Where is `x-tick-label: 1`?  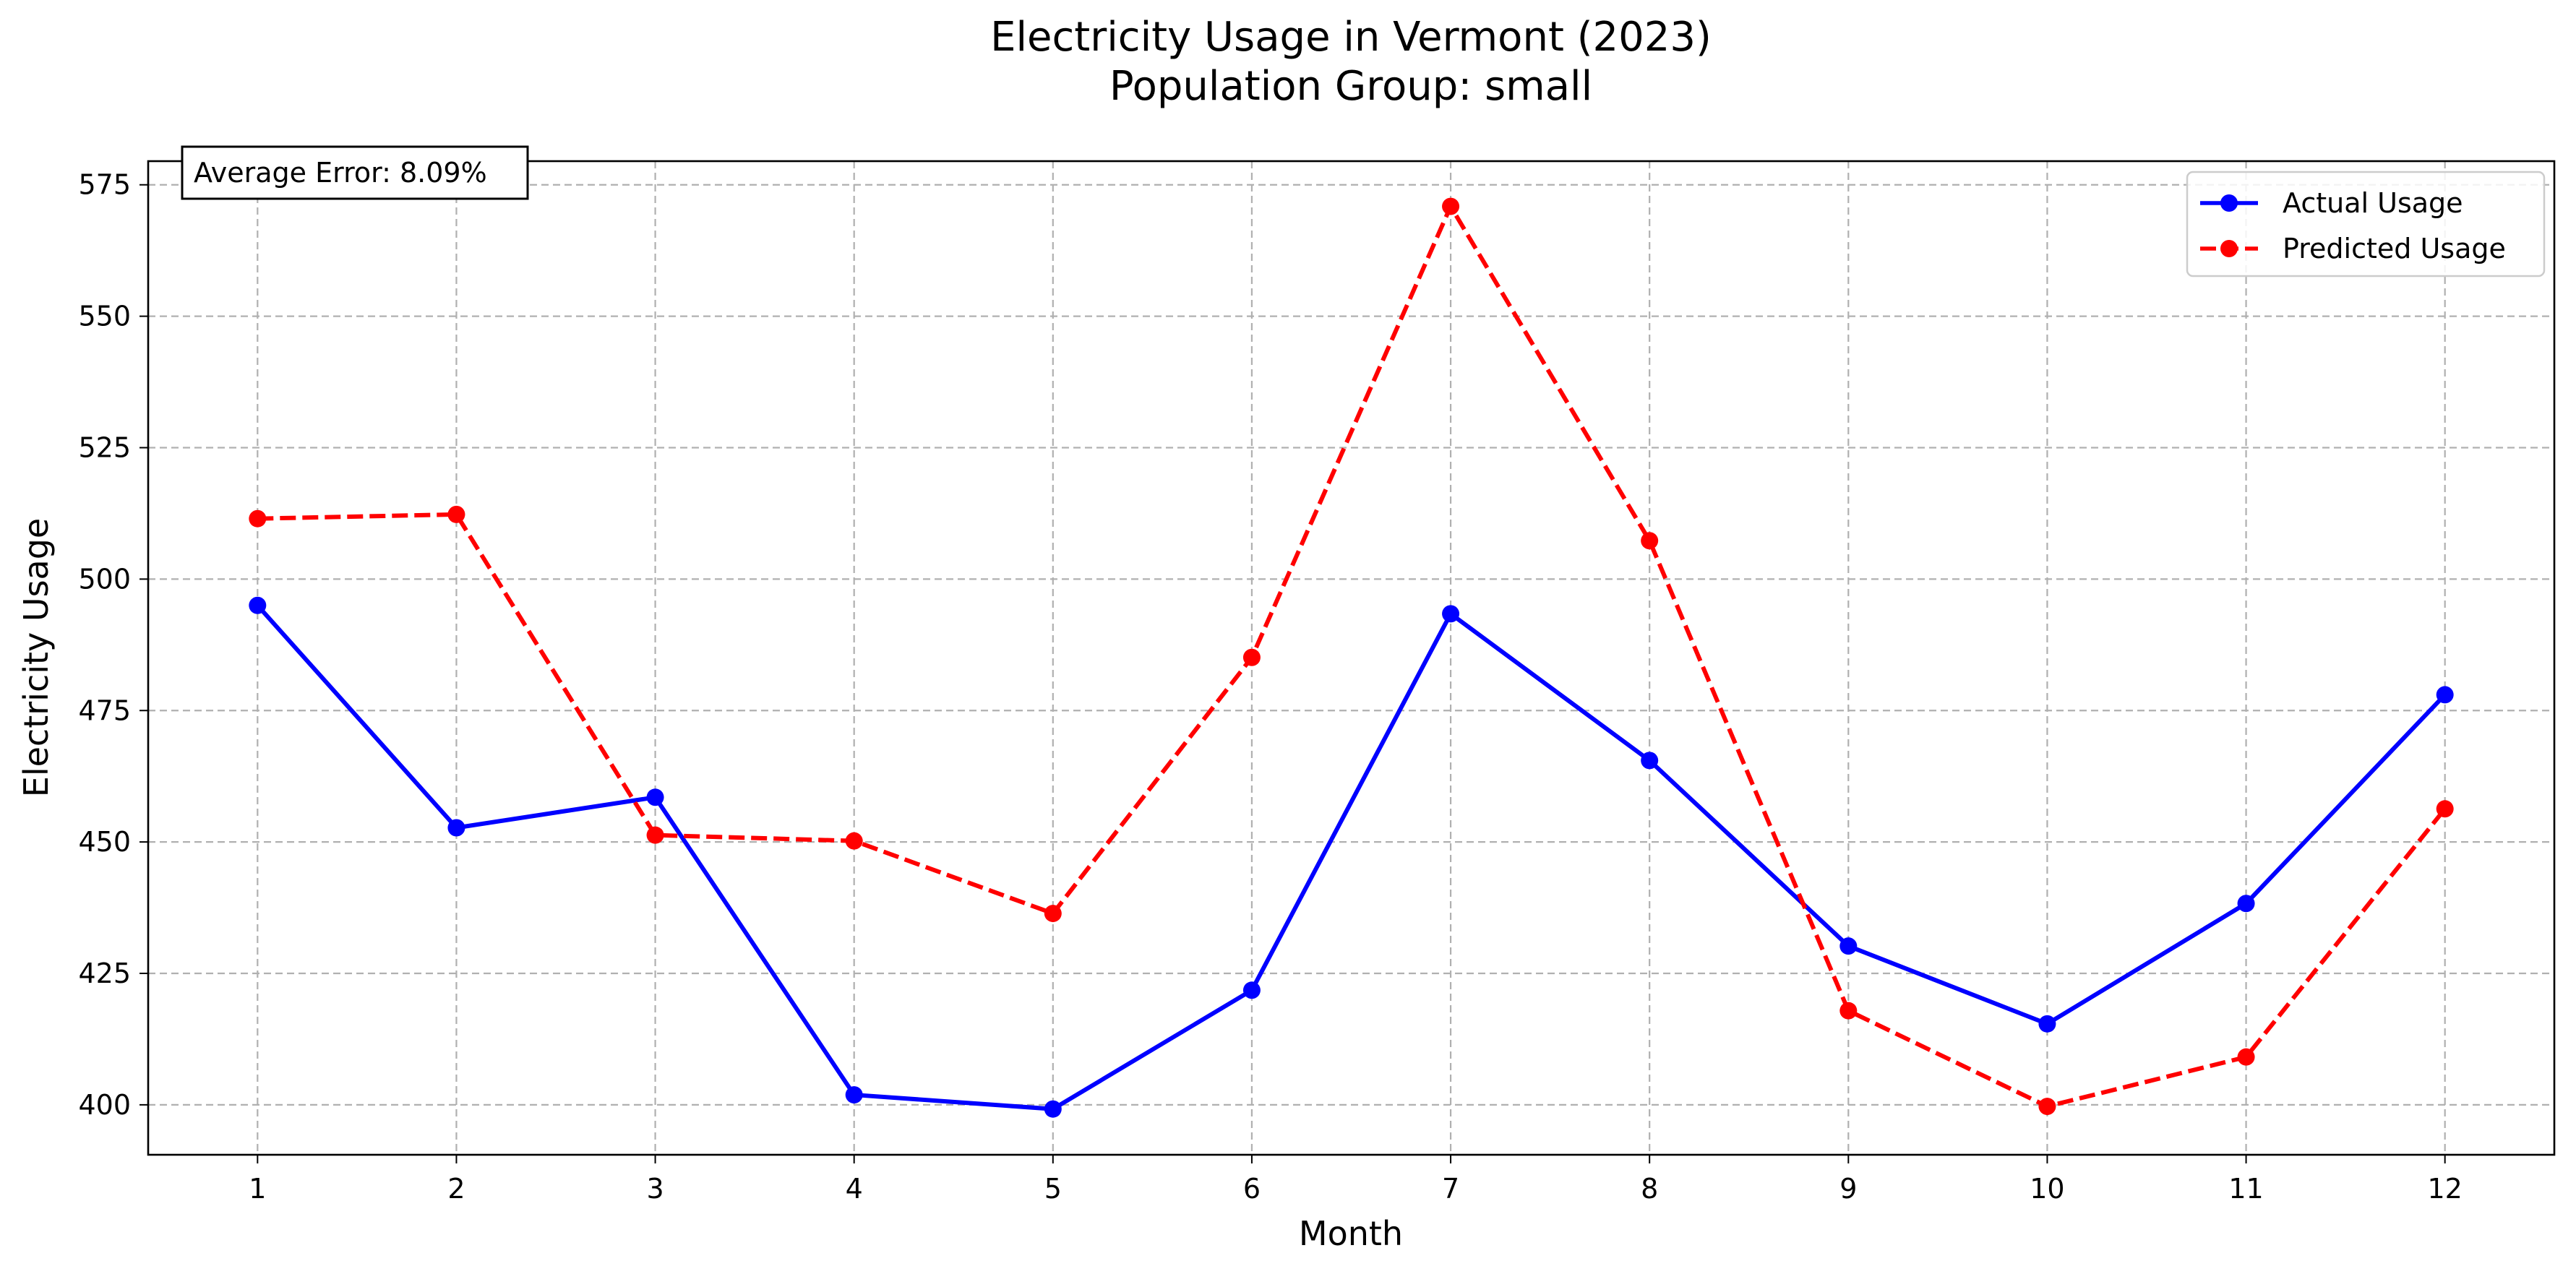
x-tick-label: 1 is located at coordinates (257, 1189).